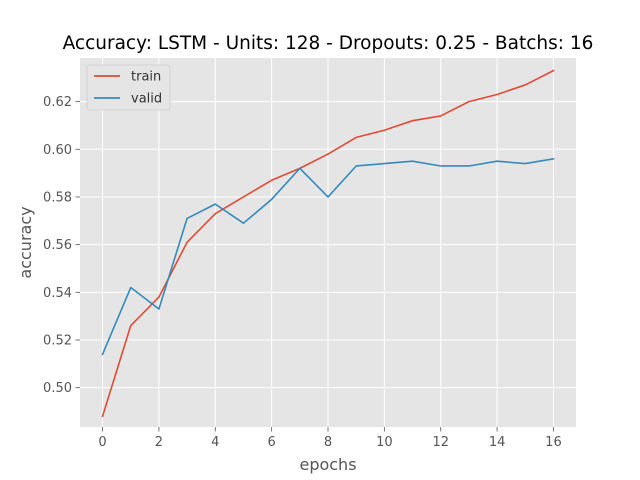 The height and width of the screenshot is (480, 640). Describe the element at coordinates (440, 442) in the screenshot. I see `x-tick-label: 12` at that location.